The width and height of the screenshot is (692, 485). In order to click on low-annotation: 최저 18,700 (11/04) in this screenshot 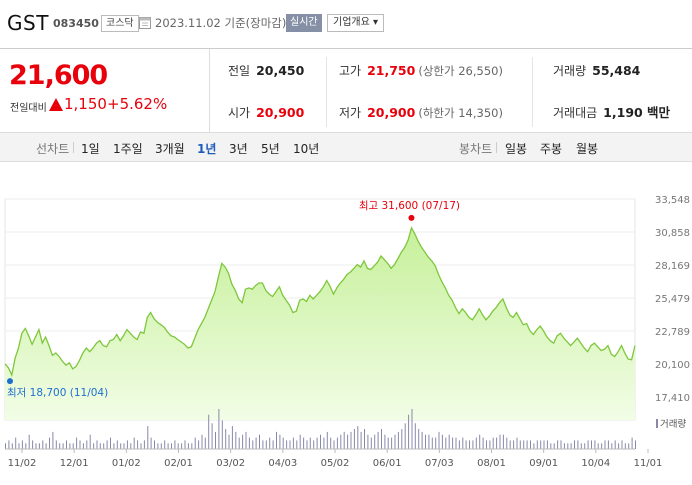, I will do `click(57, 393)`.